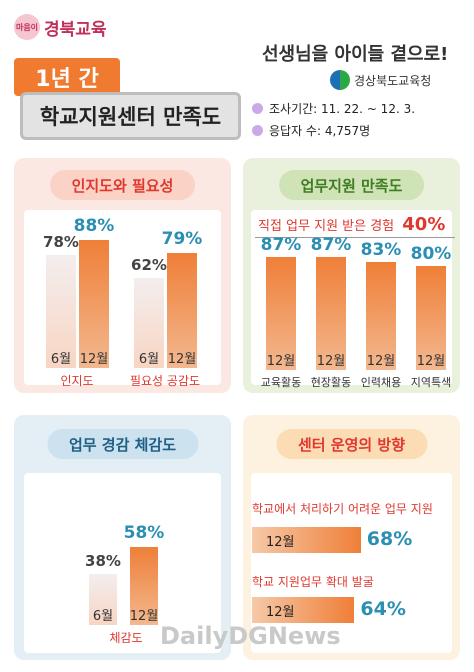 The image size is (474, 672). I want to click on category-label: 인력채용, so click(381, 382).